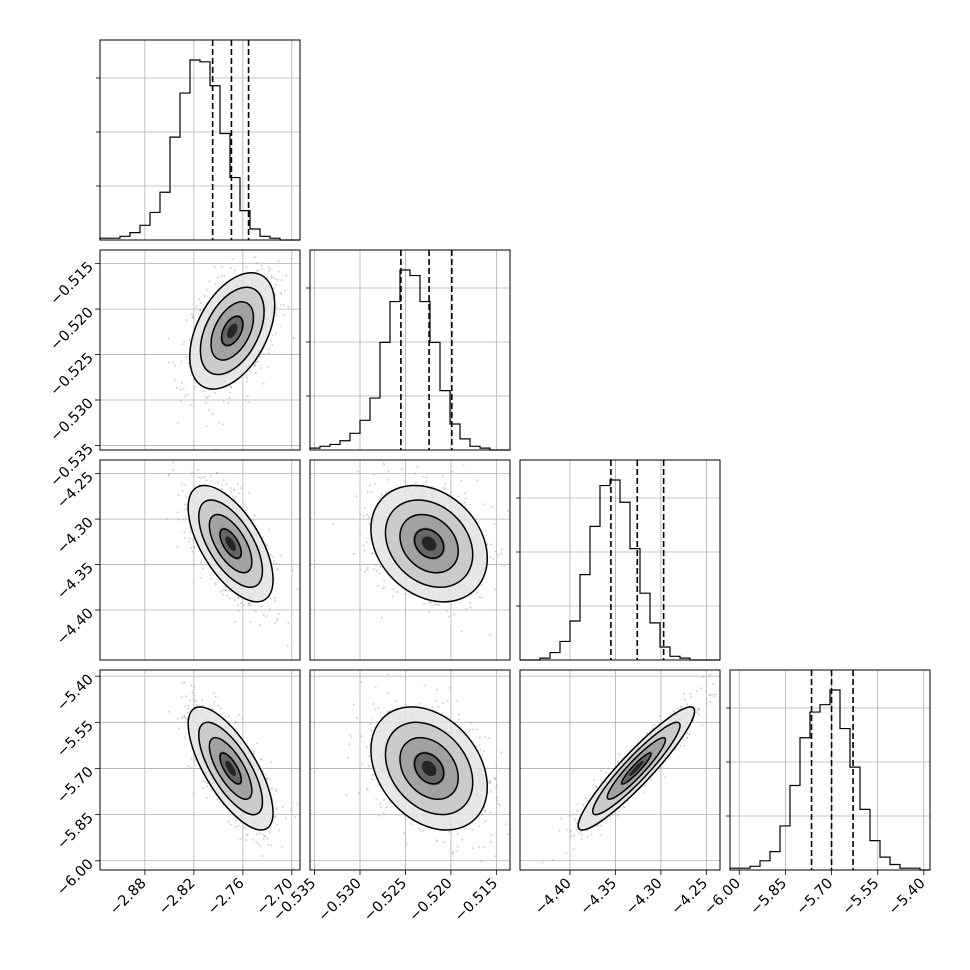  I want to click on panel-inner, so click(200, 770).